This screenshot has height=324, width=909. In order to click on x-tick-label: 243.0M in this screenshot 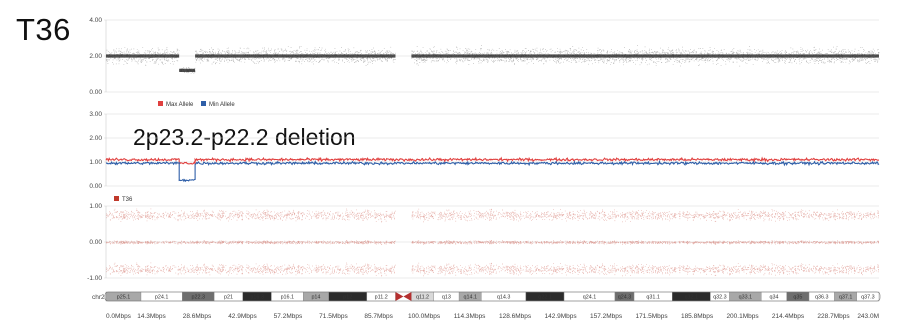, I will do `click(868, 316)`.